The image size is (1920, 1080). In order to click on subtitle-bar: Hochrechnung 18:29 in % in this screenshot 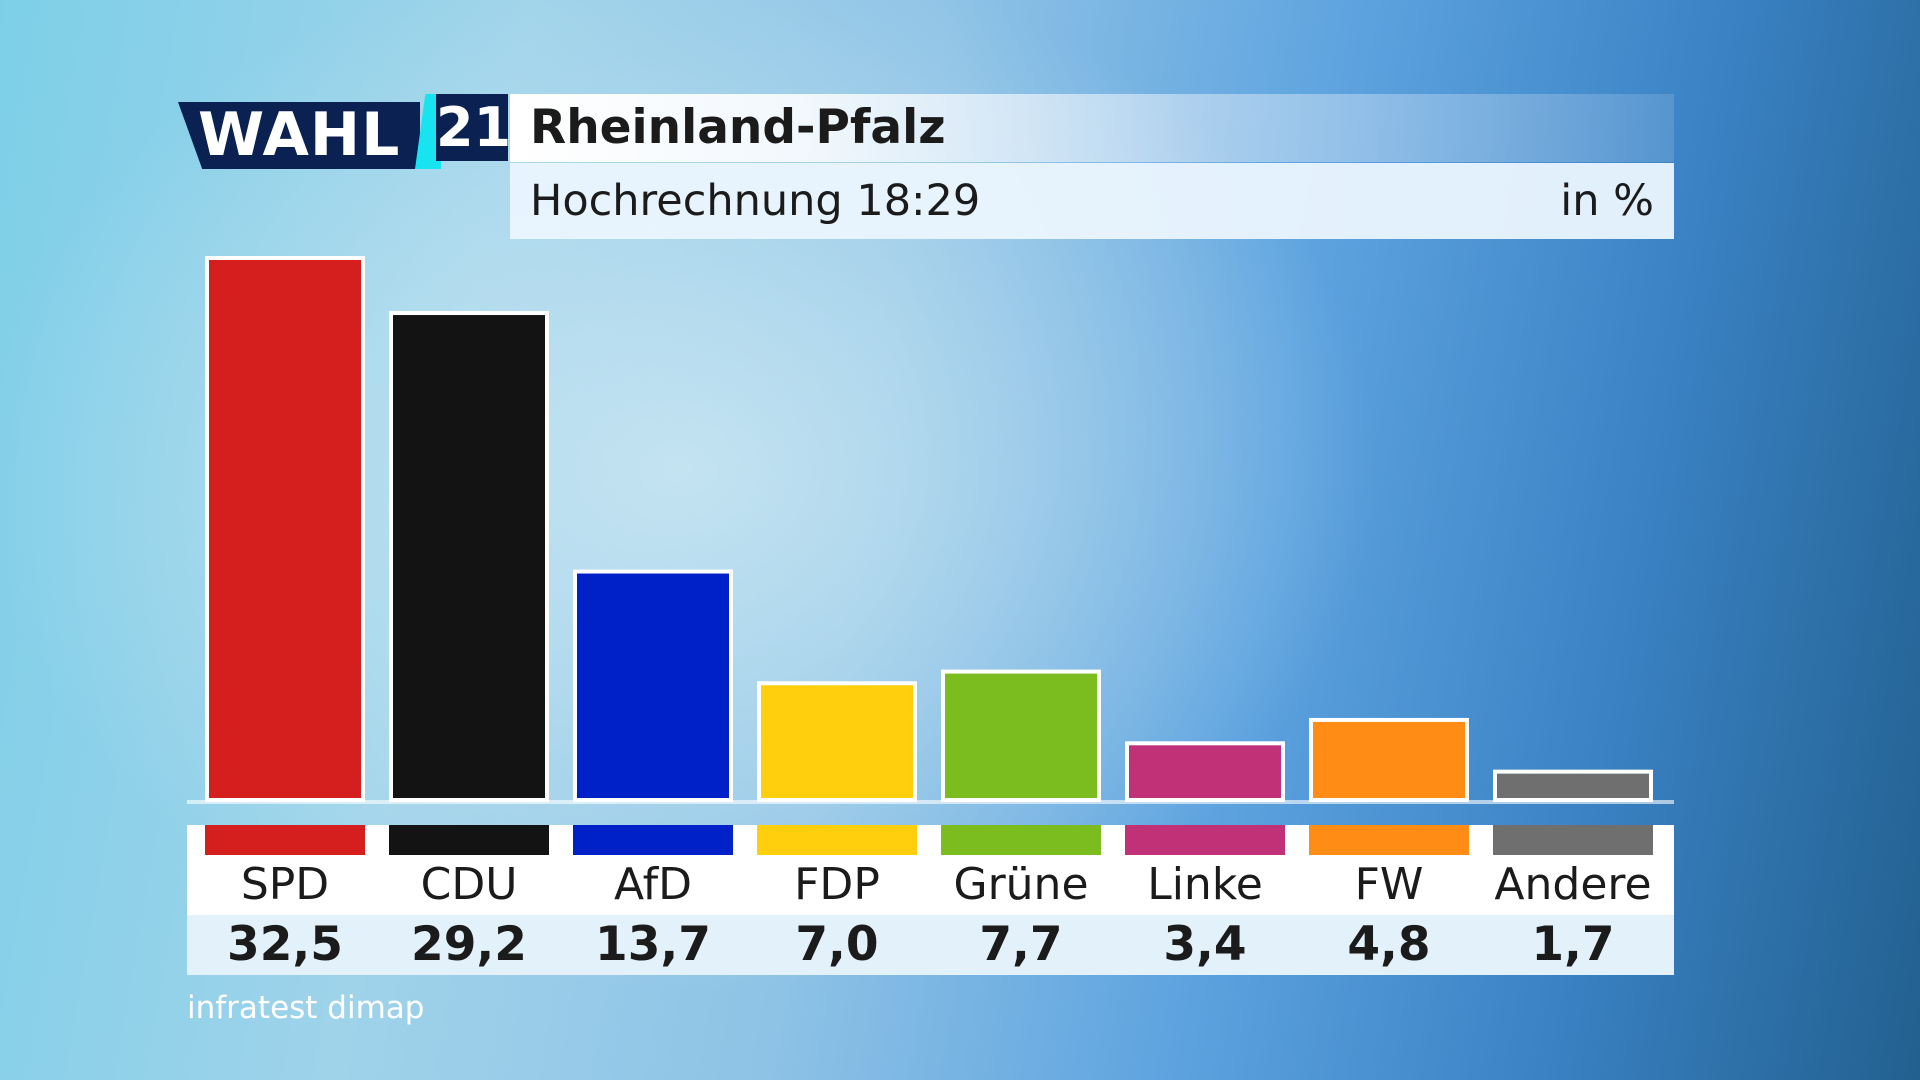, I will do `click(1092, 201)`.